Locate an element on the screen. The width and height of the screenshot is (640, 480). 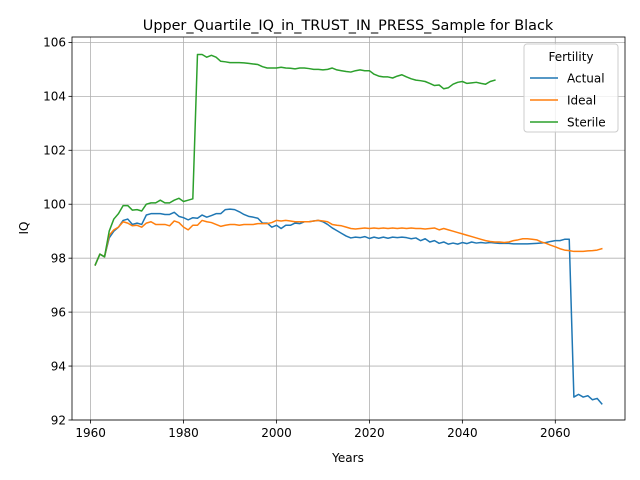
y-tick-label: 96 is located at coordinates (58, 312).